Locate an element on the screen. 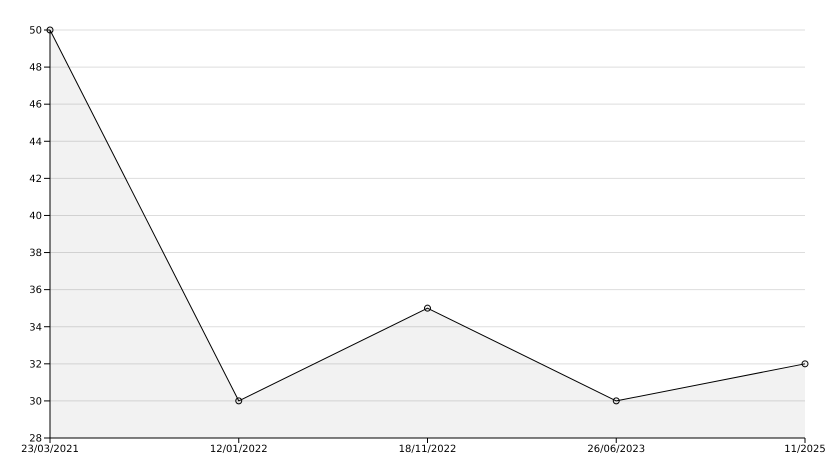 The height and width of the screenshot is (468, 834). y-tick-label: 48 is located at coordinates (35, 68).